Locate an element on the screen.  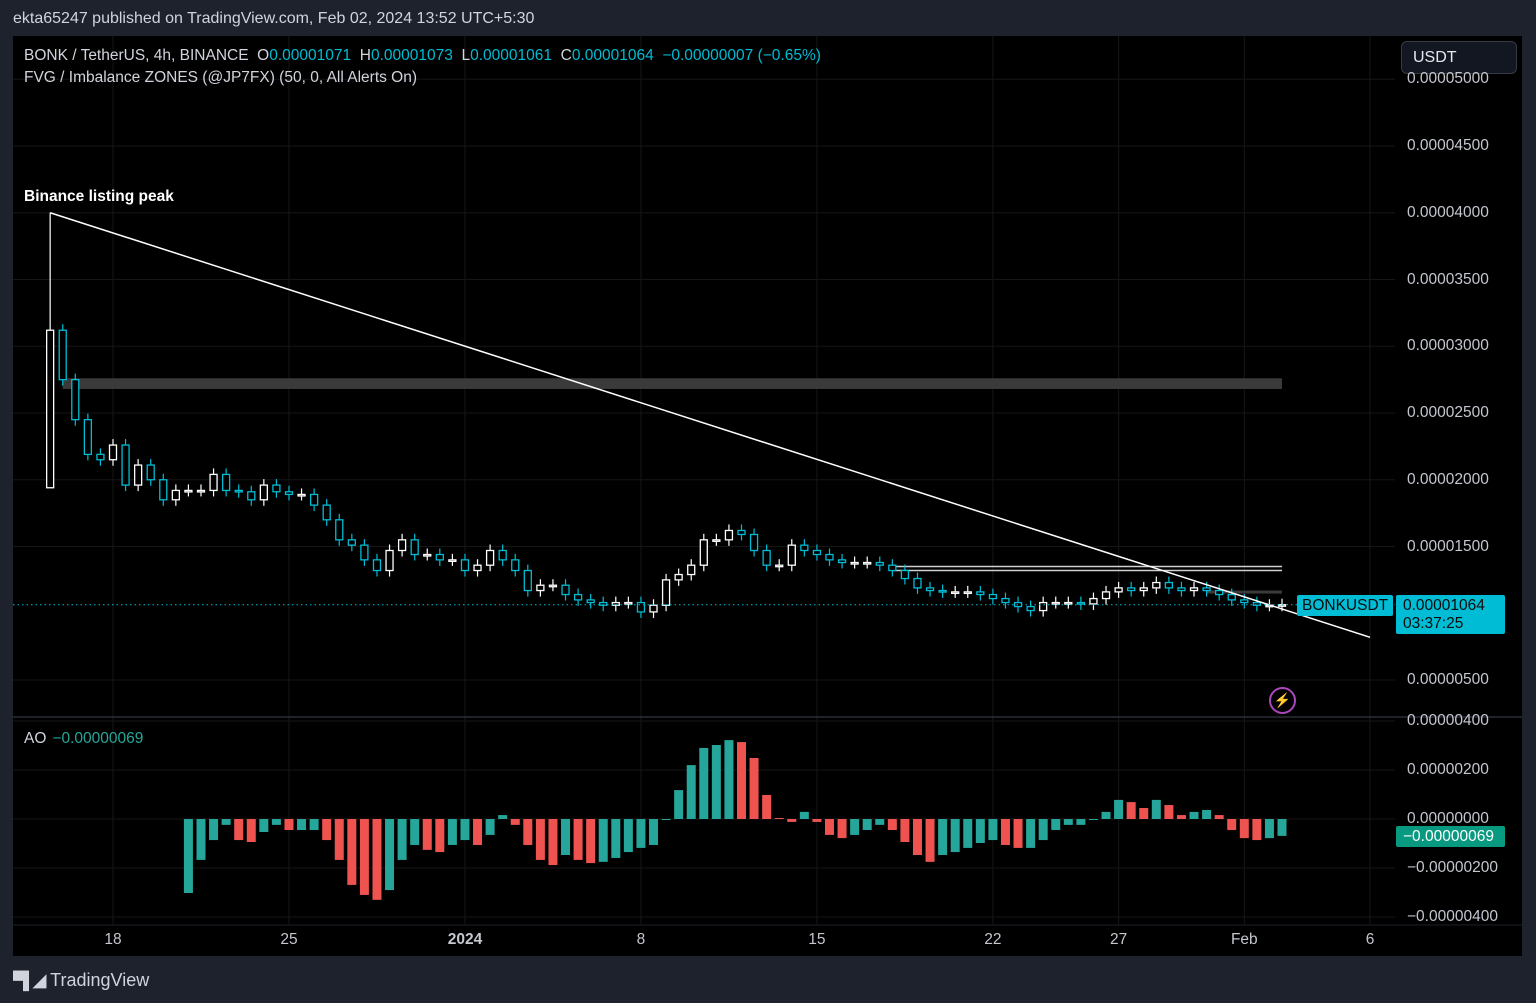
ao-tick-label: −0.00000200 is located at coordinates (1452, 867).